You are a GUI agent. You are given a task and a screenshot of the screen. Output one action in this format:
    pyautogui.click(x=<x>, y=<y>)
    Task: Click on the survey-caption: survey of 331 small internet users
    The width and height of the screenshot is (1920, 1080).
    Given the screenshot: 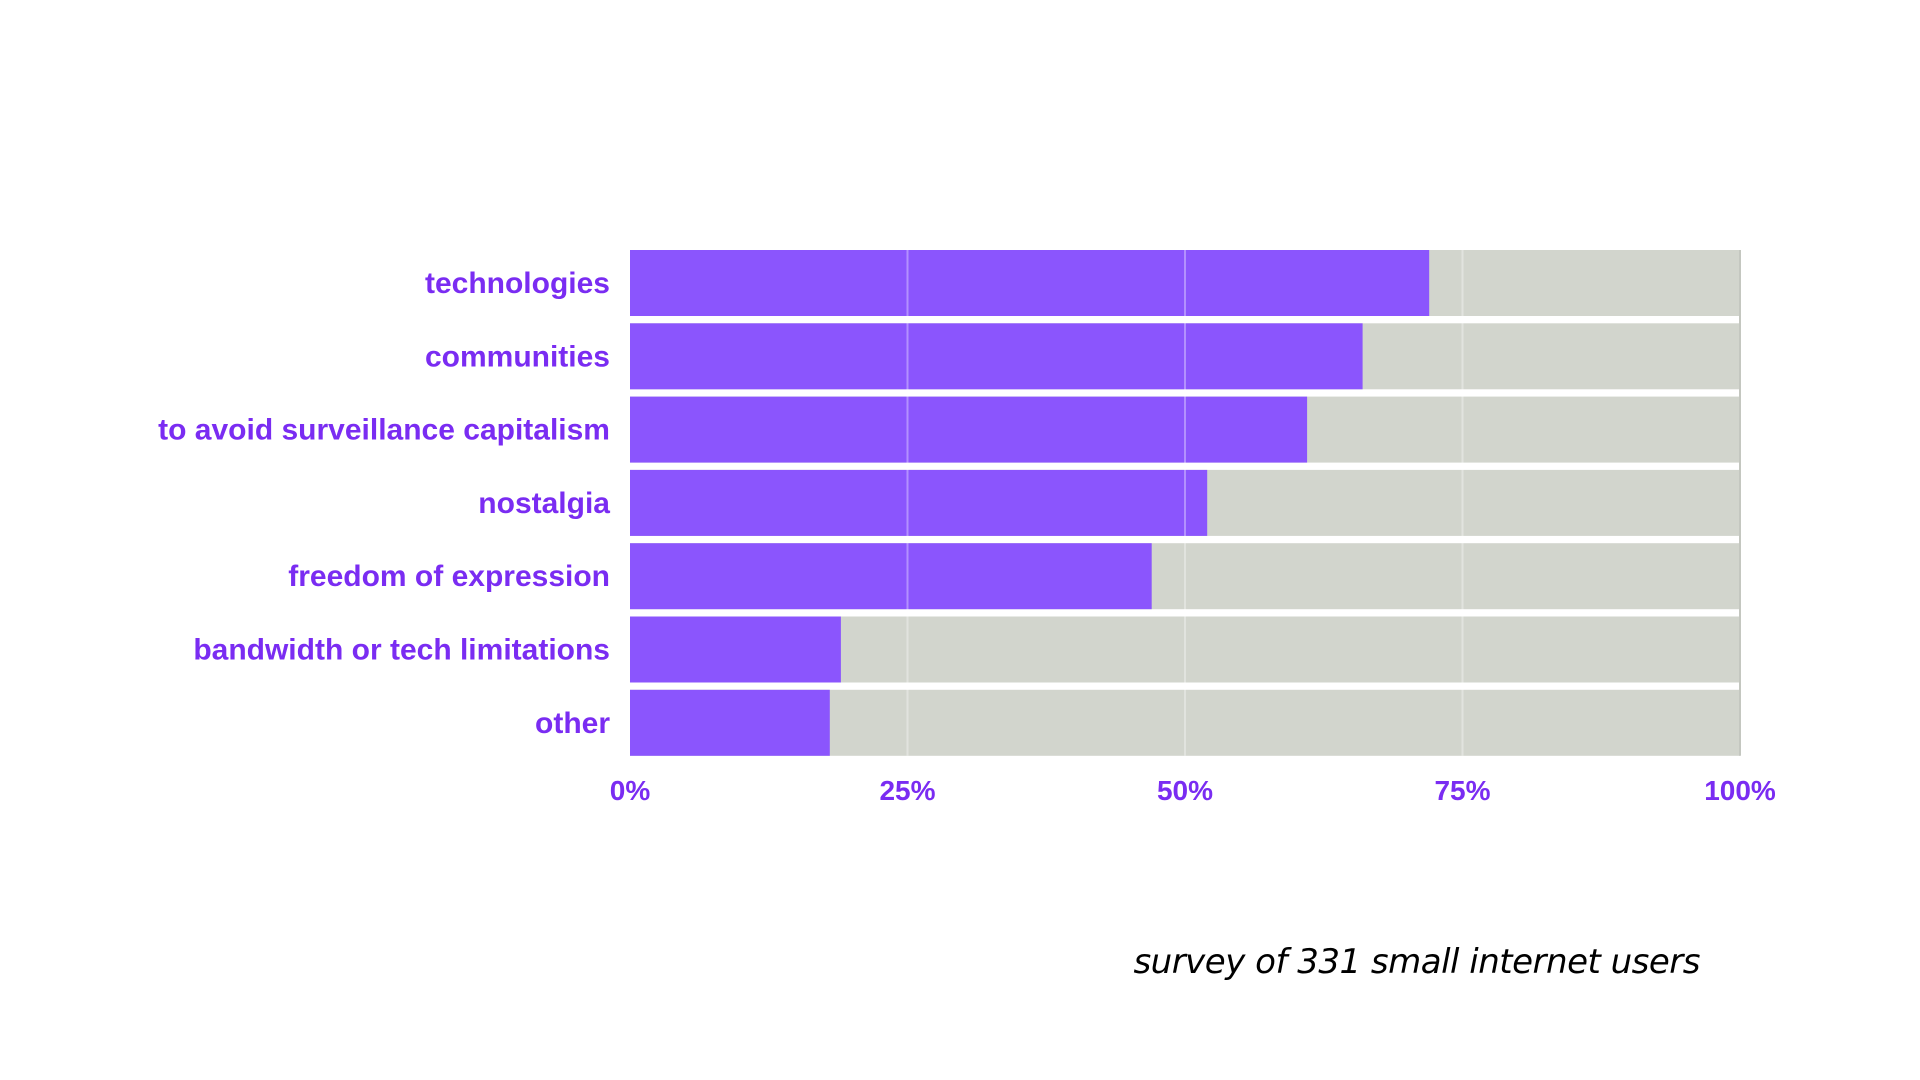 What is the action you would take?
    pyautogui.click(x=1416, y=962)
    